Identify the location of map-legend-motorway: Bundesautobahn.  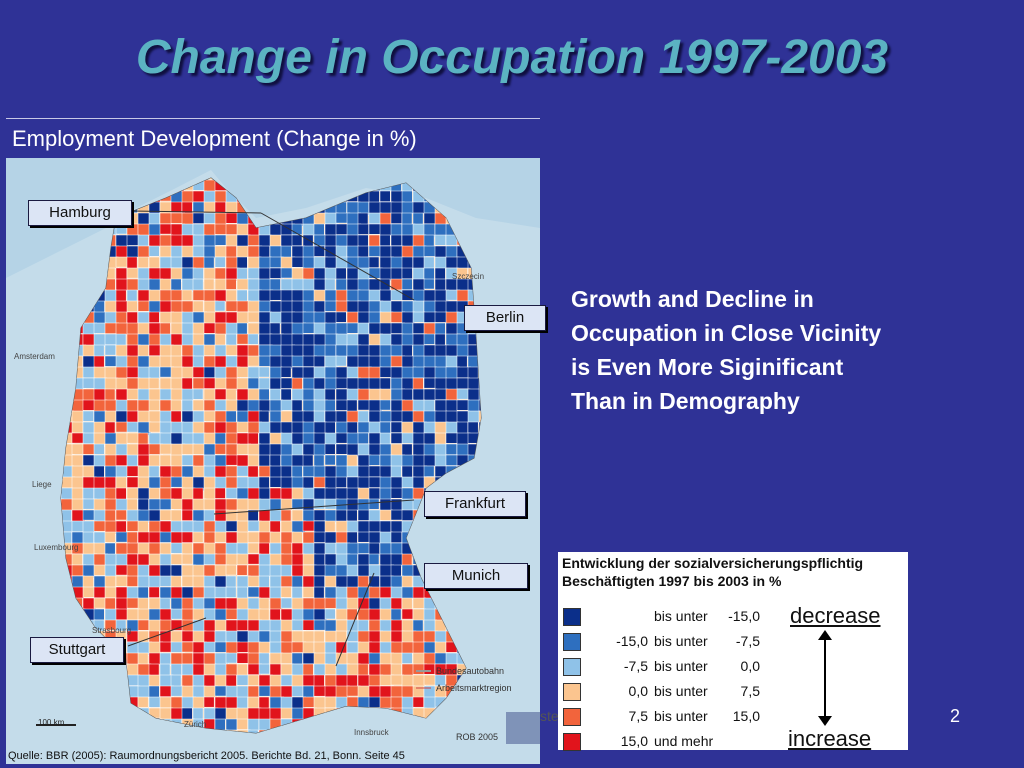
(470, 671).